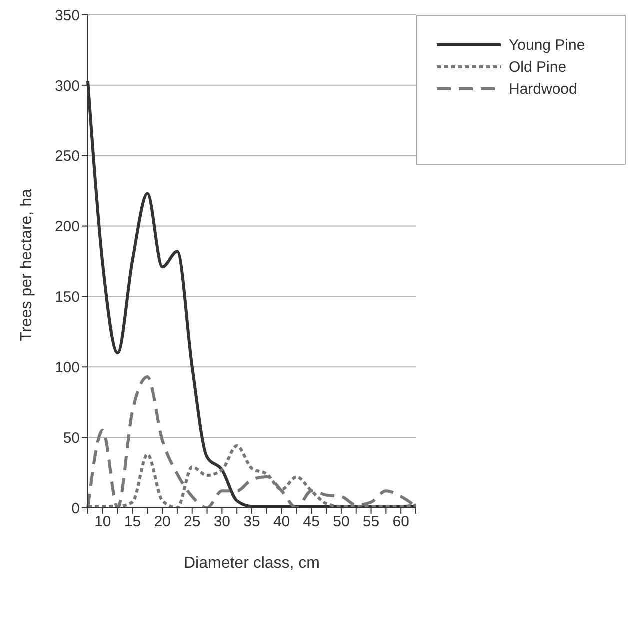 The width and height of the screenshot is (632, 618). Describe the element at coordinates (133, 522) in the screenshot. I see `x-tick-label: 15` at that location.